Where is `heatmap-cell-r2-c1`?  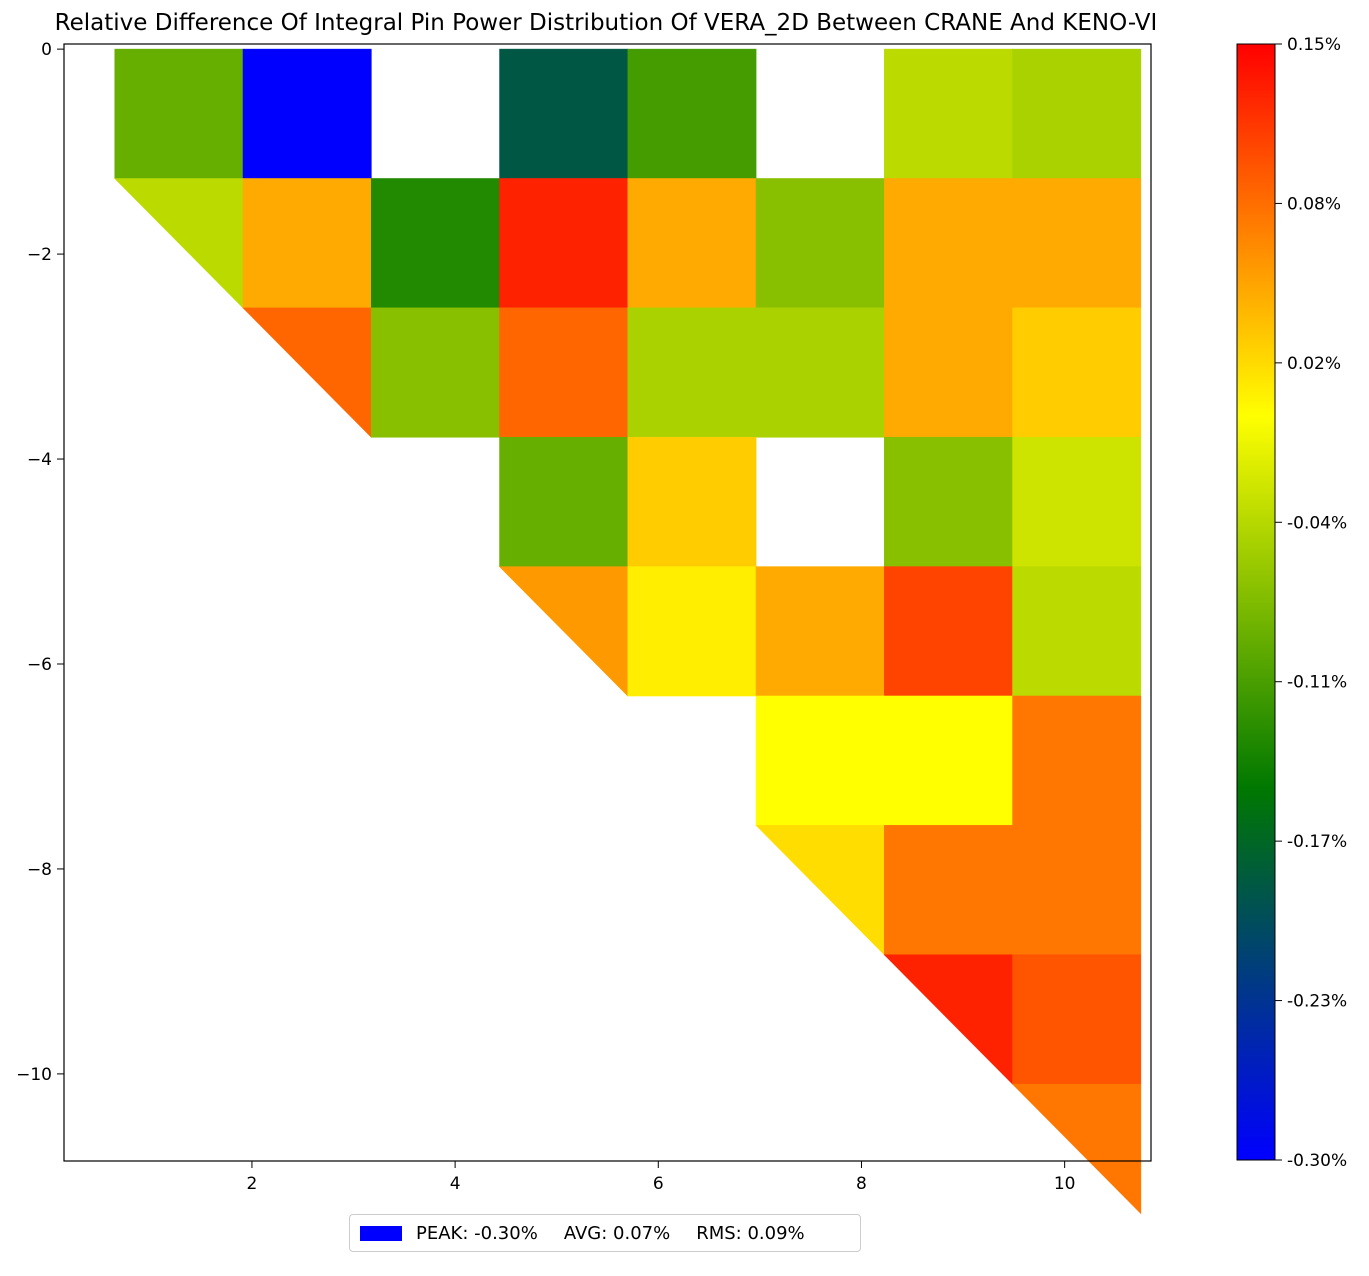 heatmap-cell-r2-c1 is located at coordinates (179, 243).